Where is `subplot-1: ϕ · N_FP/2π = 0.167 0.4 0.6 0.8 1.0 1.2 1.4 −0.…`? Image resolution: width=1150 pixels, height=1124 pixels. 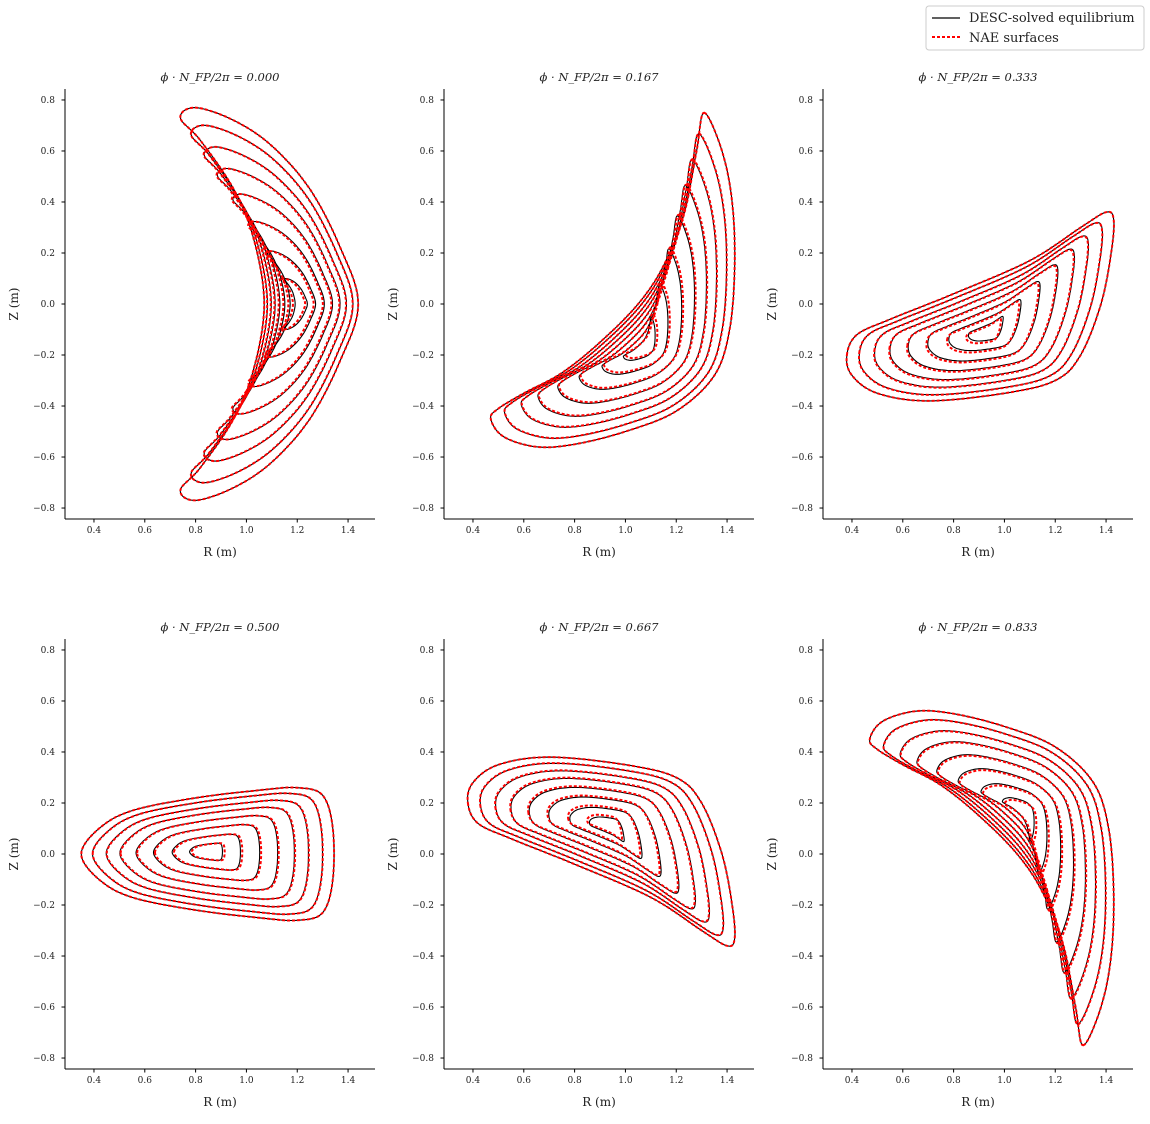
subplot-1: ϕ · N_FP/2π = 0.167 0.4 0.6 0.8 1.0 1.2 1.4 −0.… is located at coordinates (570, 314).